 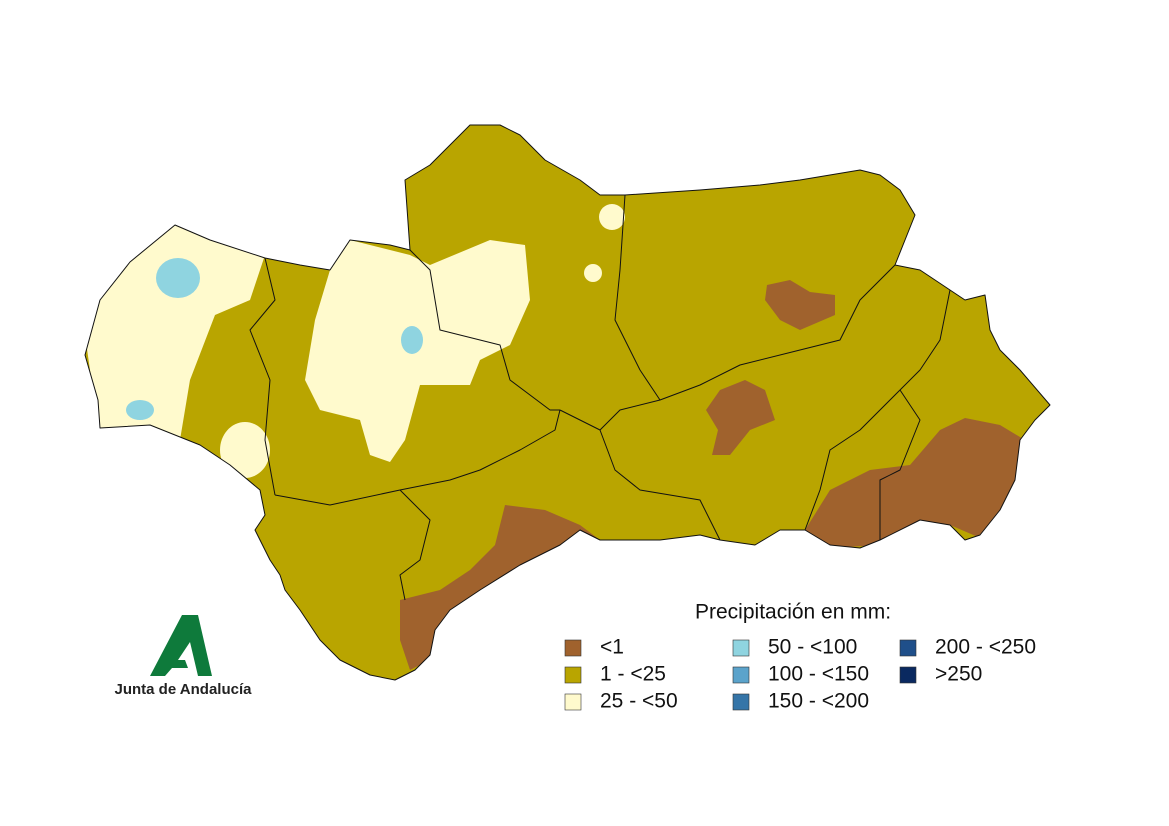 I want to click on legend-label: >250, so click(x=958, y=674).